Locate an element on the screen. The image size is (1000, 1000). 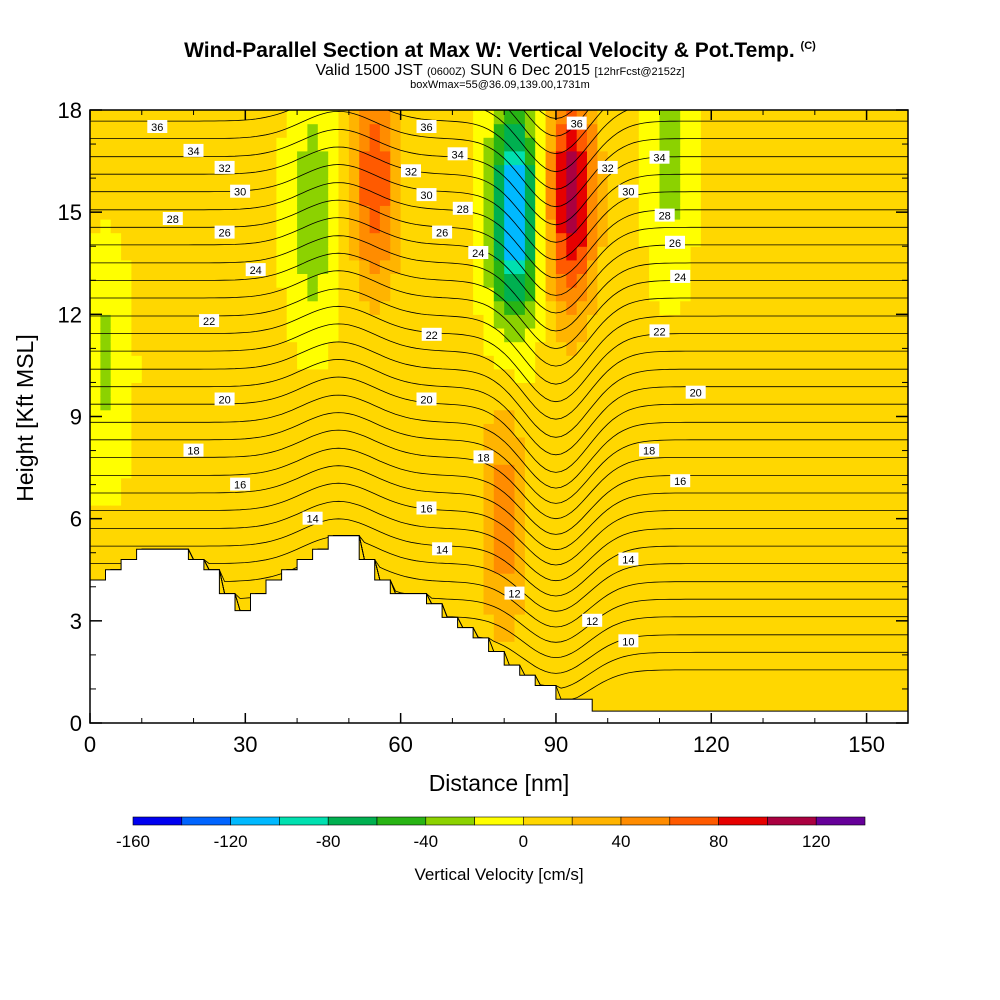
svg-text: 20 is located at coordinates (426, 401).